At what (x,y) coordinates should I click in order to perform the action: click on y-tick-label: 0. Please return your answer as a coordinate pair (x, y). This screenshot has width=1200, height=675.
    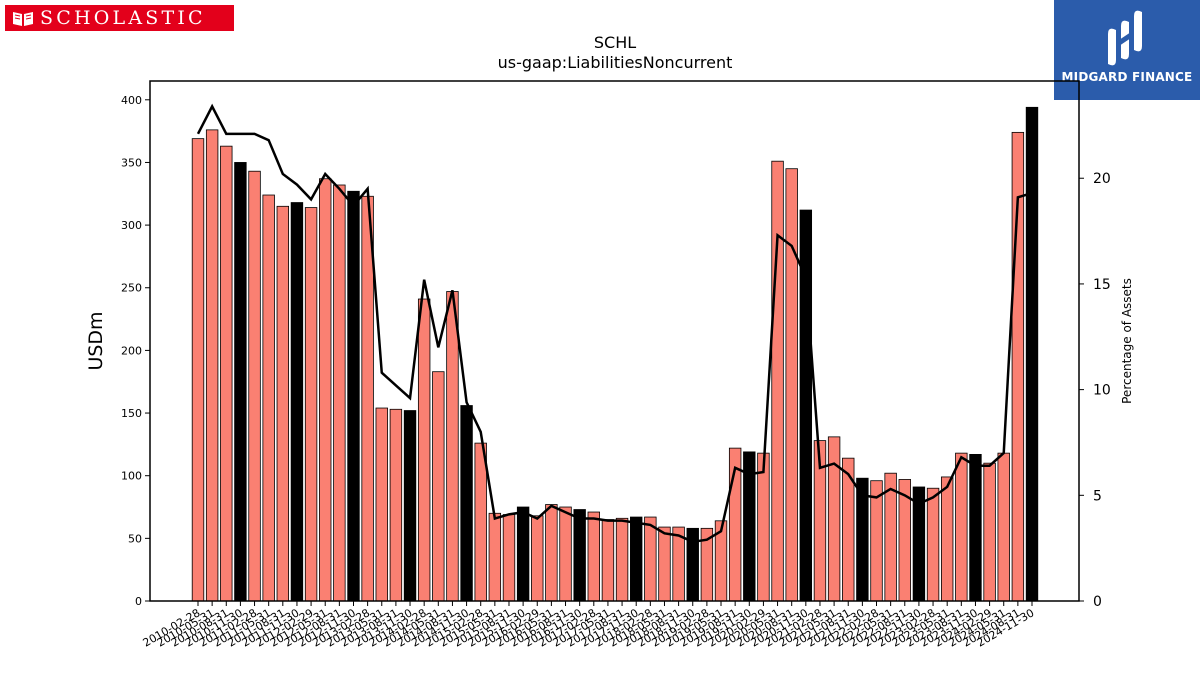
    Looking at the image, I should click on (138, 601).